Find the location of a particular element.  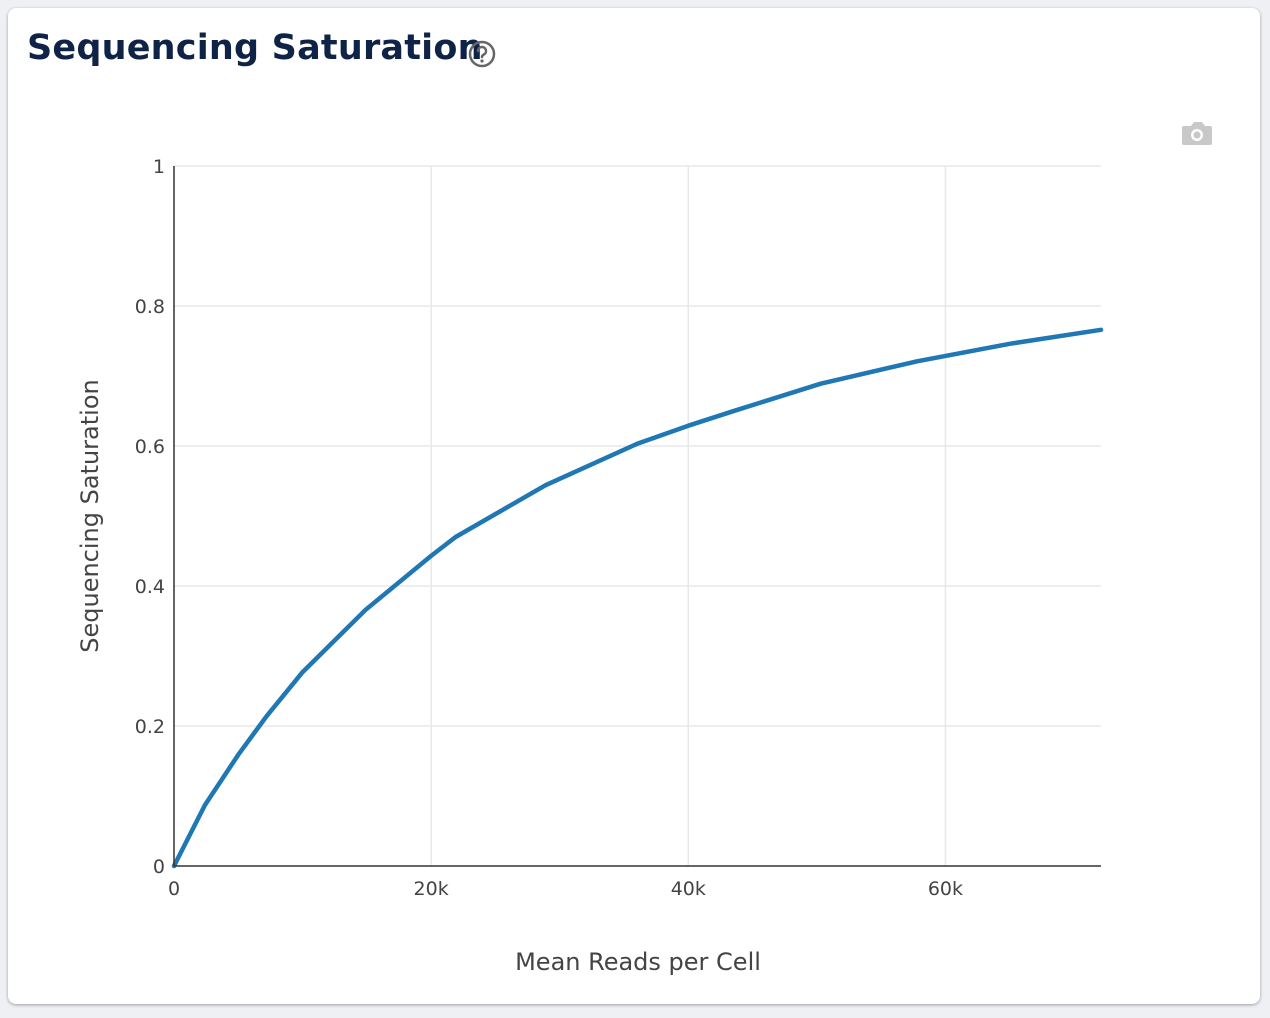

x-tick-label: 20k is located at coordinates (431, 889).